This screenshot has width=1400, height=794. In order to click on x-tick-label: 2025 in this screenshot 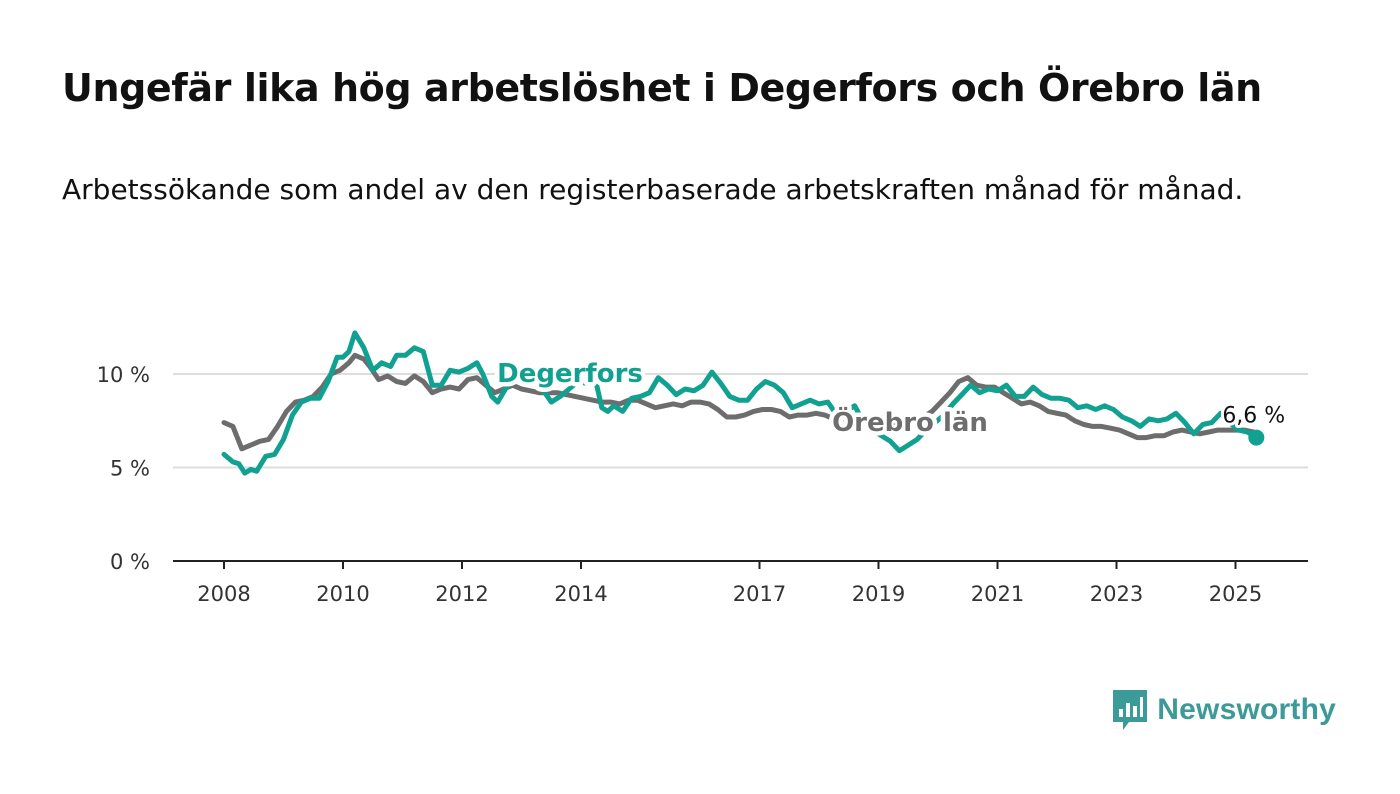, I will do `click(1235, 594)`.